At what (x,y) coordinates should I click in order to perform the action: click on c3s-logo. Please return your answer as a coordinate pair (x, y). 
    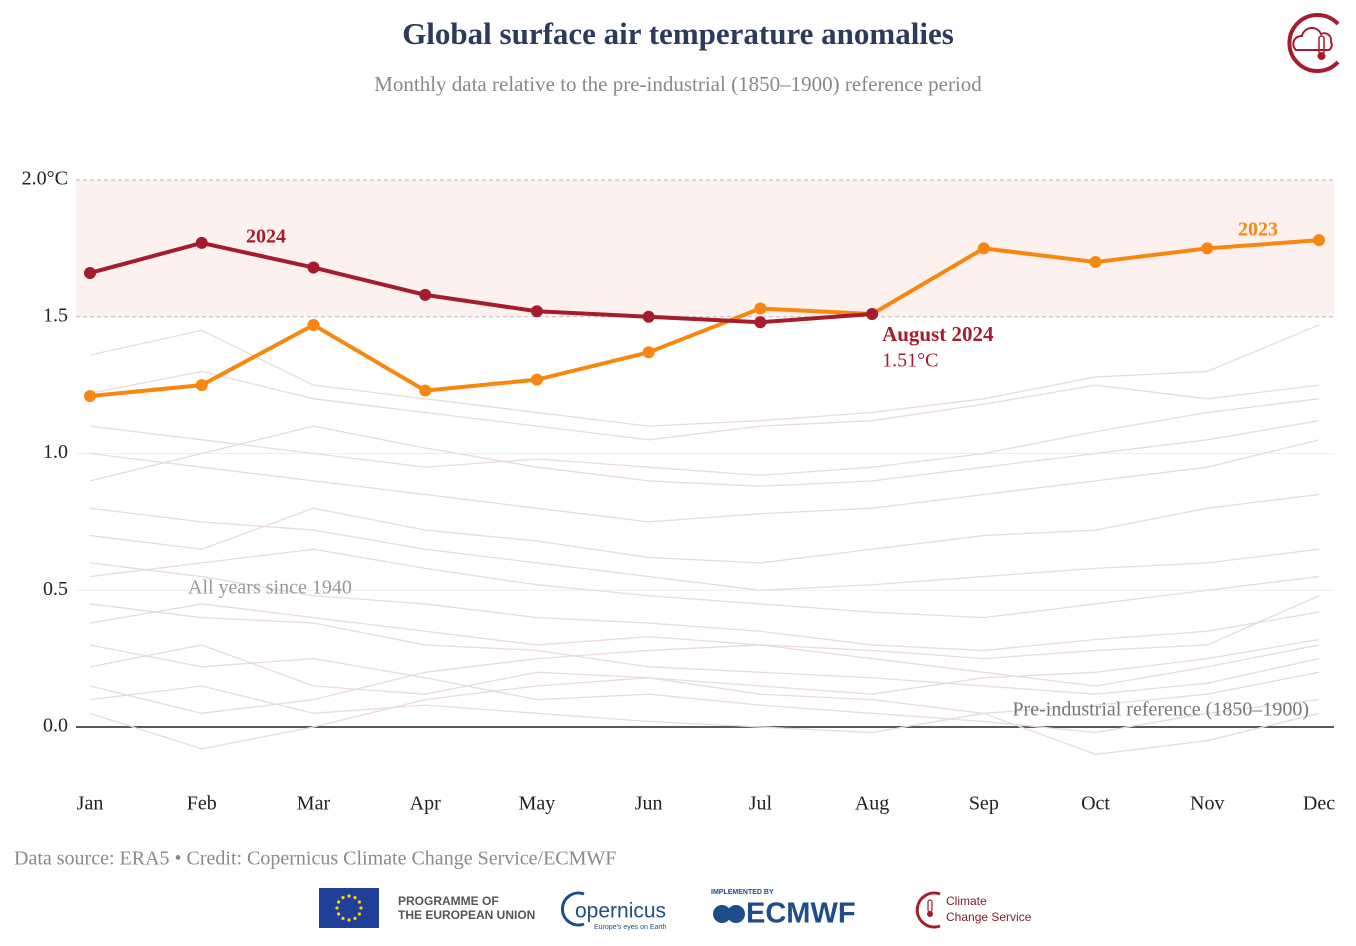
    Looking at the image, I should click on (1313, 43).